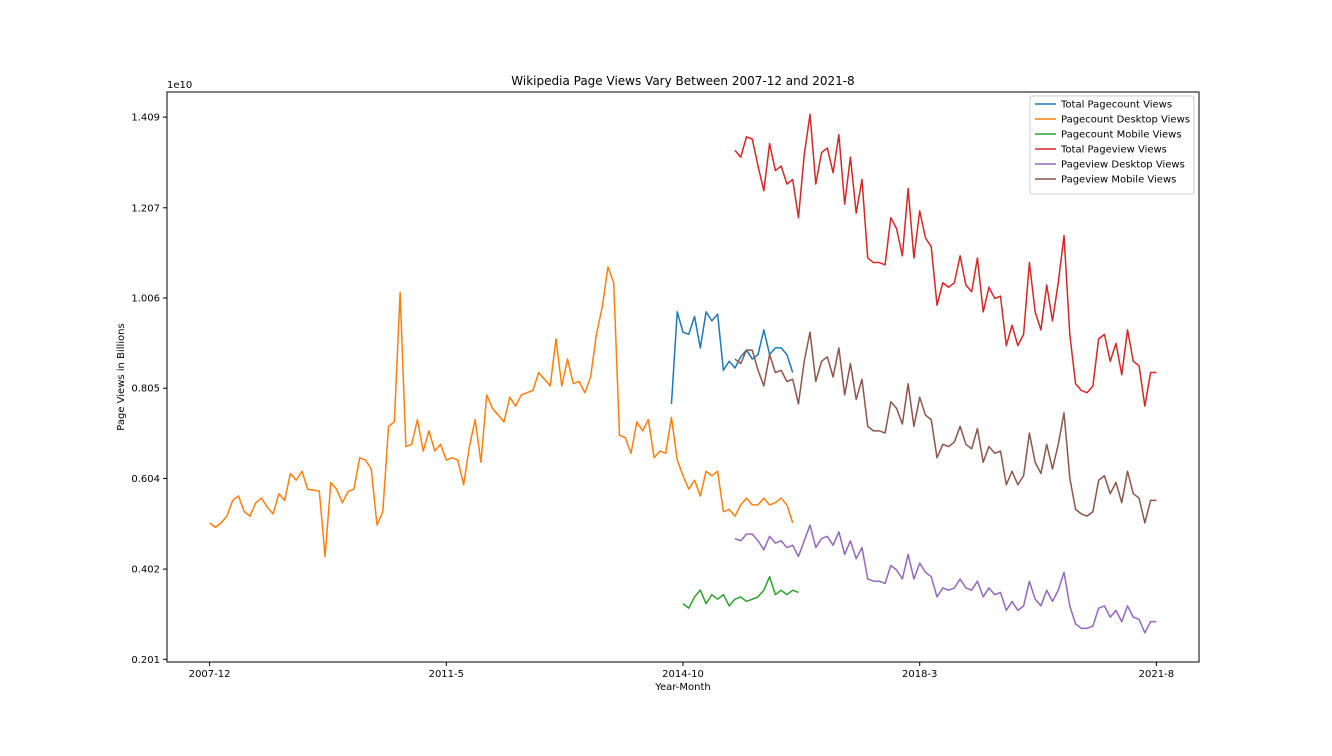 The image size is (1332, 756). I want to click on legend-label-4: Pageview Desktop Views, so click(1123, 165).